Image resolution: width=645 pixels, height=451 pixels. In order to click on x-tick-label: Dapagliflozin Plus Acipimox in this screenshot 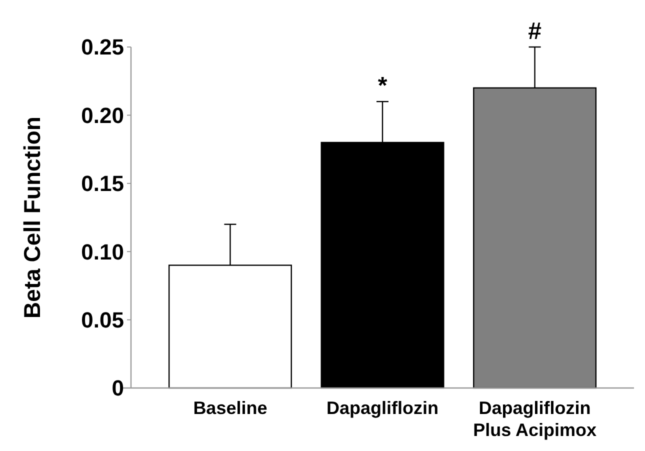, I will do `click(534, 419)`.